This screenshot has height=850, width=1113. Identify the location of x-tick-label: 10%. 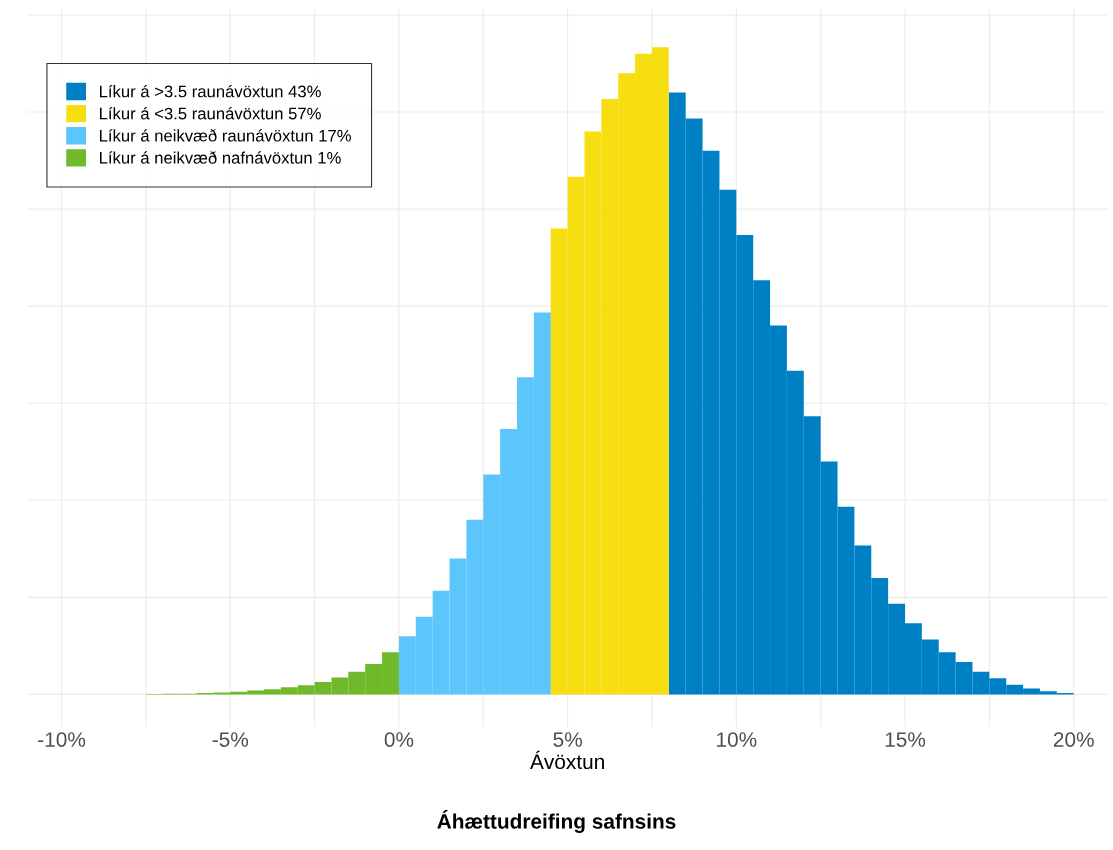
(737, 739).